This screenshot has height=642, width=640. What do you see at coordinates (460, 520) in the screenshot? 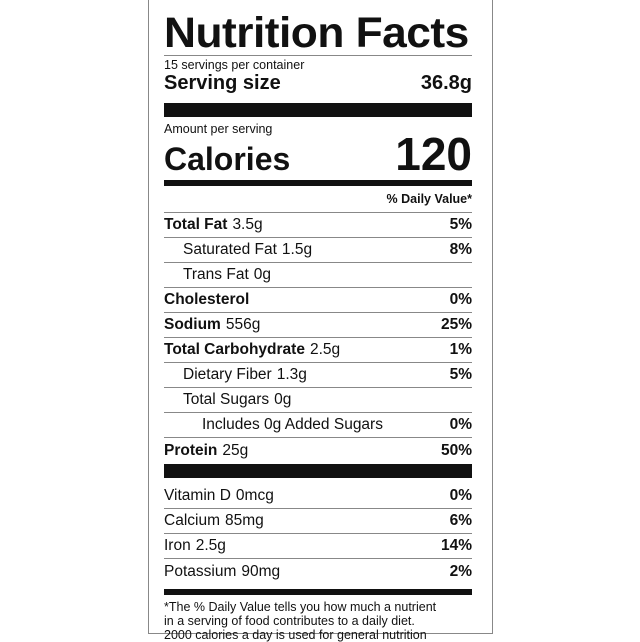
I see `nutrient-daily-value: 6%` at bounding box center [460, 520].